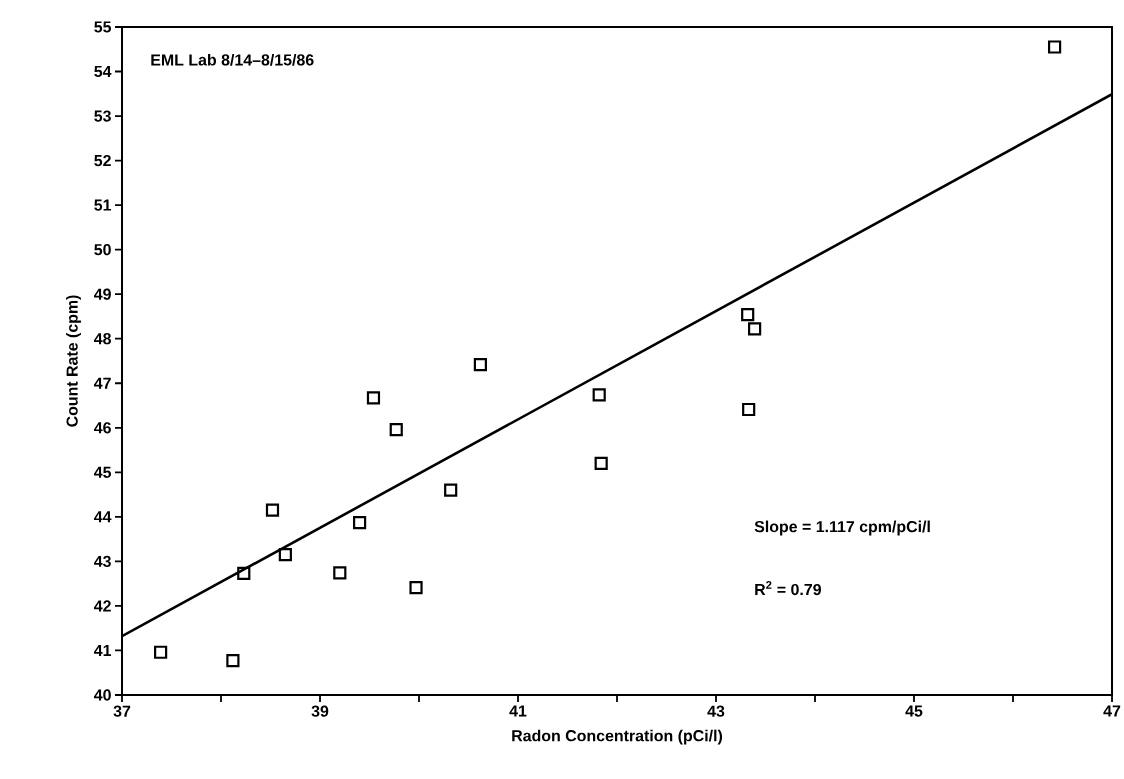 Image resolution: width=1124 pixels, height=779 pixels. What do you see at coordinates (73, 361) in the screenshot?
I see `y-axis-title: Count Rate (cpm)` at bounding box center [73, 361].